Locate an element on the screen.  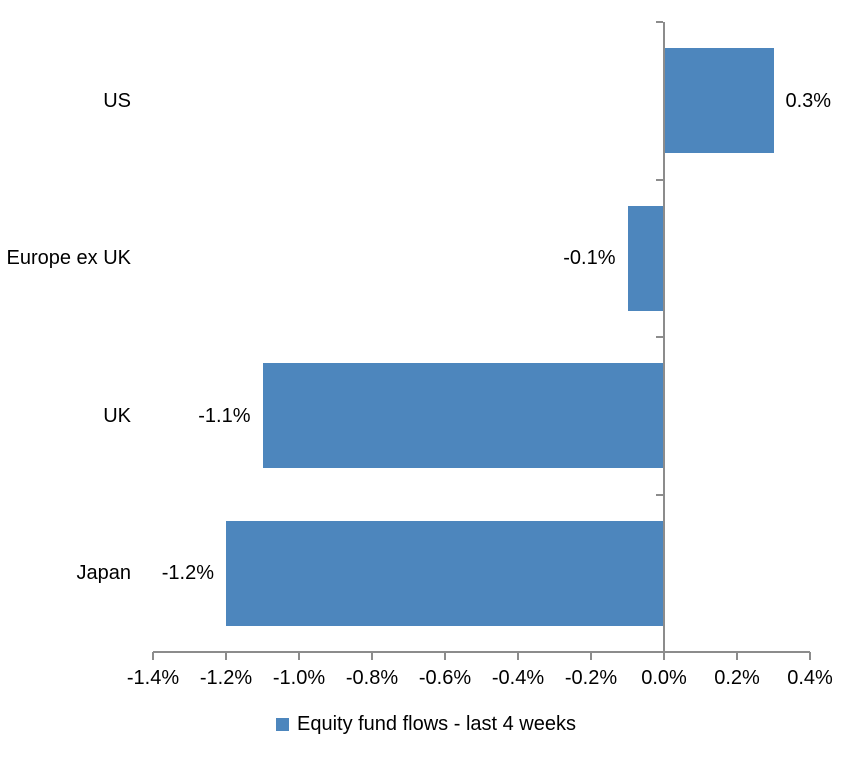
legend-swatch-icon is located at coordinates (282, 724).